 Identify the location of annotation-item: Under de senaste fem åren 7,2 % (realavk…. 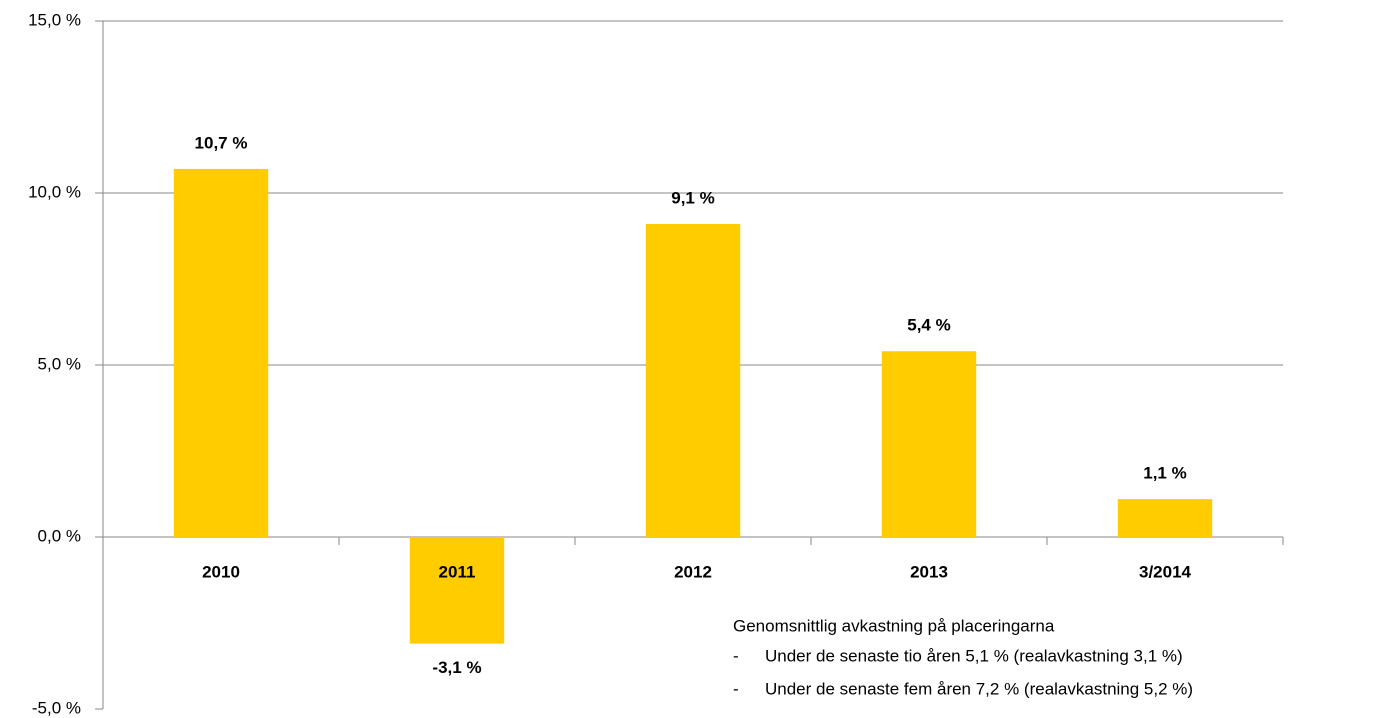
(979, 688).